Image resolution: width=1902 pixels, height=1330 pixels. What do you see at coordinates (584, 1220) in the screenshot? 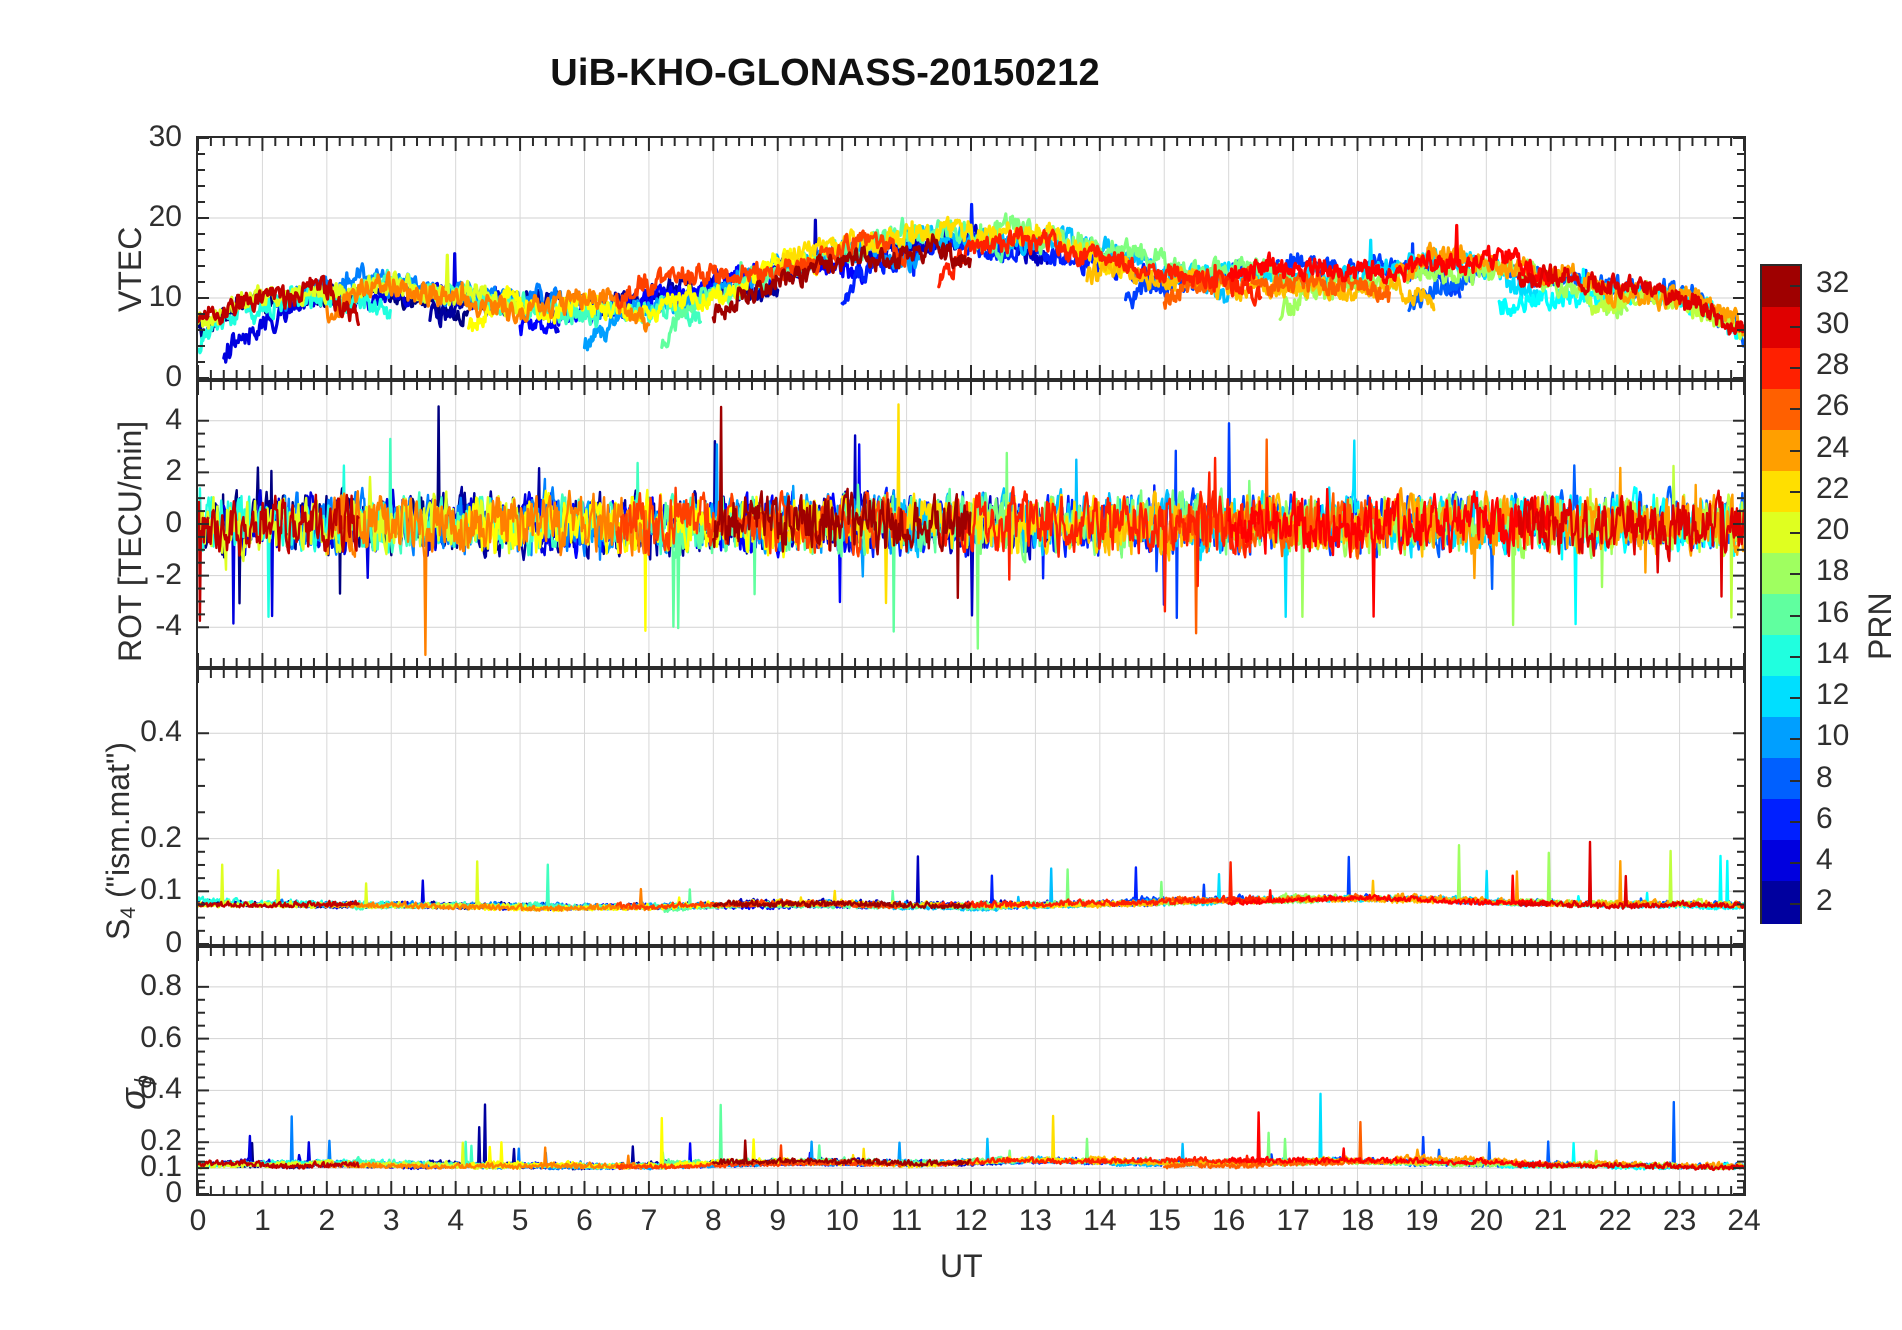
I see `x-tick-label: 6` at bounding box center [584, 1220].